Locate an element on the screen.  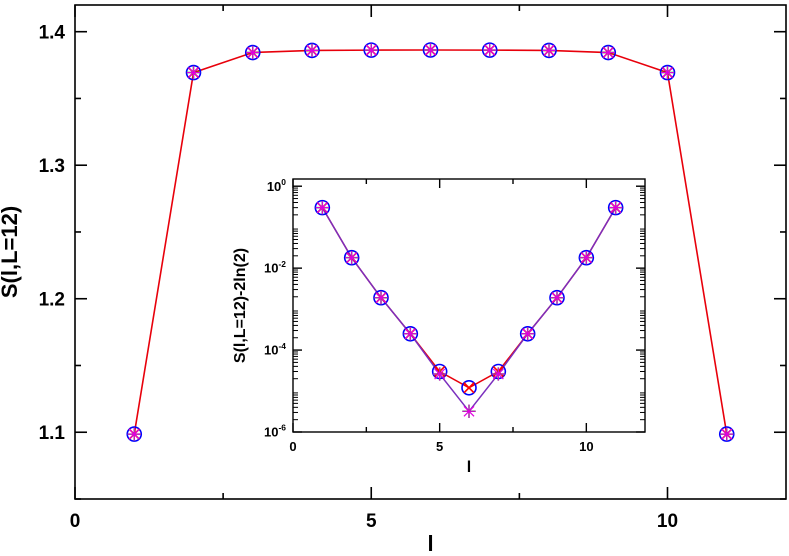
y-axis-title: S(l,L=12)-2ln(2) is located at coordinates (240, 305).